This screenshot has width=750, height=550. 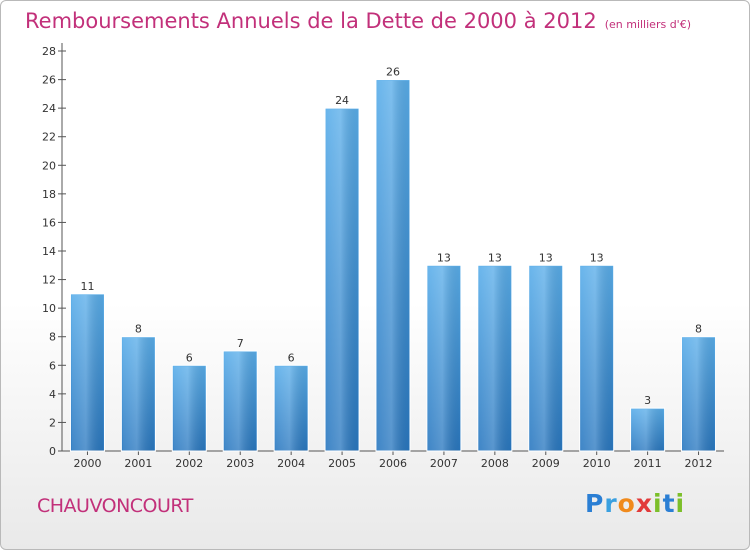 I want to click on x-tick-label: 2002, so click(x=189, y=463).